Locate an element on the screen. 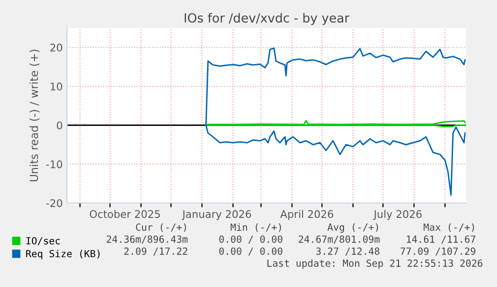  text: 77.09 /107.29 is located at coordinates (438, 251).